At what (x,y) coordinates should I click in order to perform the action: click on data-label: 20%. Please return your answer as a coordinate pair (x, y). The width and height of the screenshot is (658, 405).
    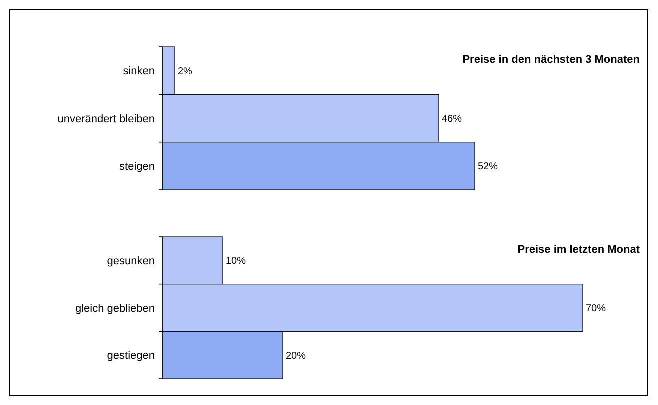
    Looking at the image, I should click on (296, 356).